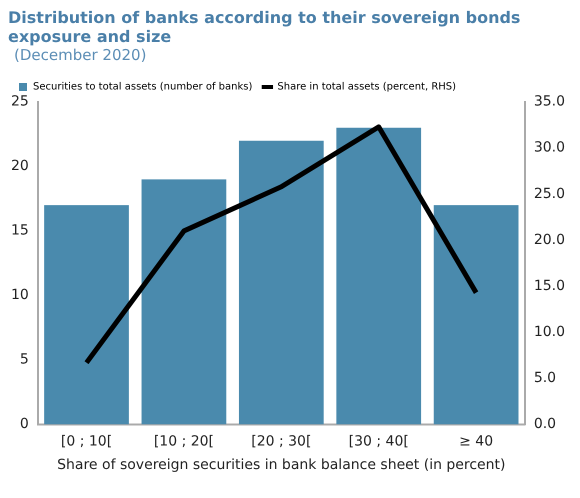 This screenshot has width=580, height=498. Describe the element at coordinates (549, 332) in the screenshot. I see `y2-tick-label: 10.0` at that location.